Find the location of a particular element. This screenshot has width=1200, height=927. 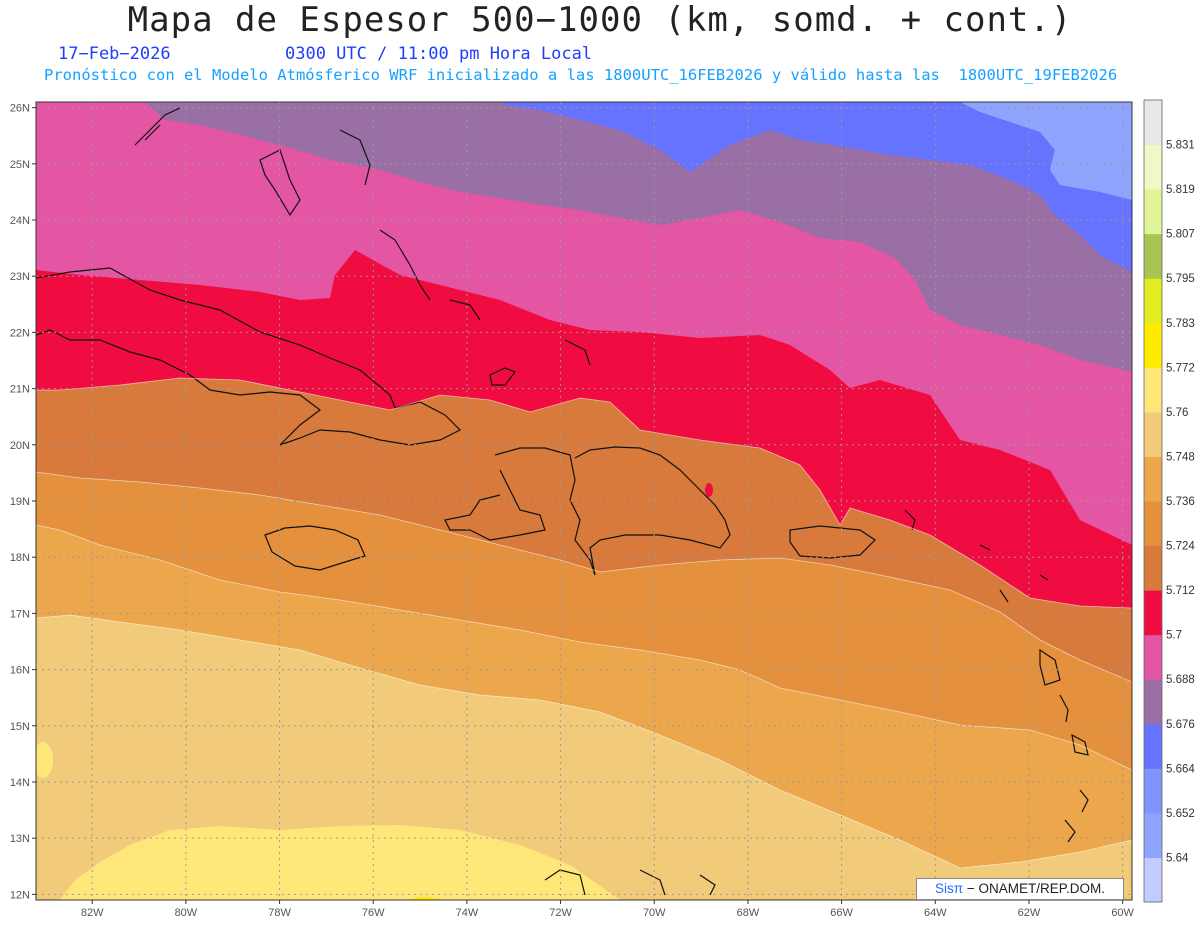

colorbar-label: 5.676 is located at coordinates (1180, 725).